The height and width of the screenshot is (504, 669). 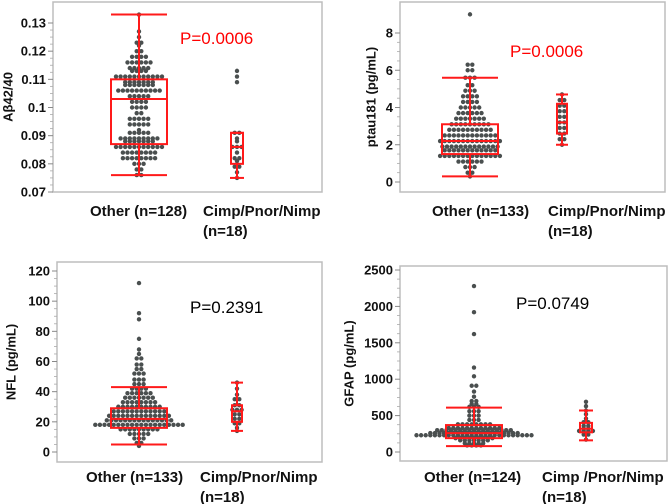 I want to click on y-tick-label: 2000, so click(x=378, y=306).